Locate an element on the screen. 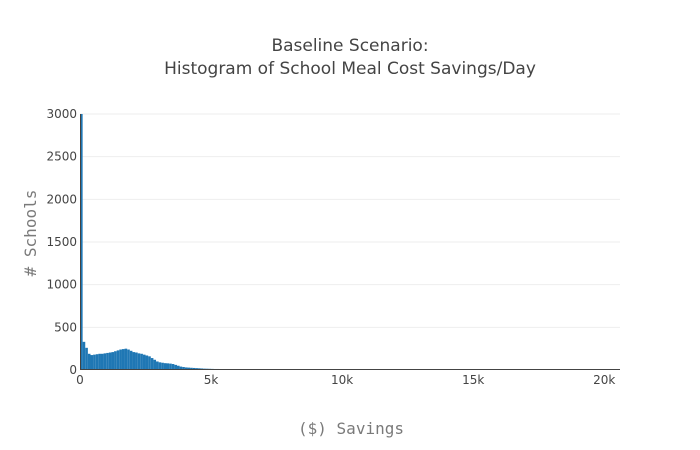  x-tick-labels: 0 5k 10k 15k 20k is located at coordinates (345, 380).